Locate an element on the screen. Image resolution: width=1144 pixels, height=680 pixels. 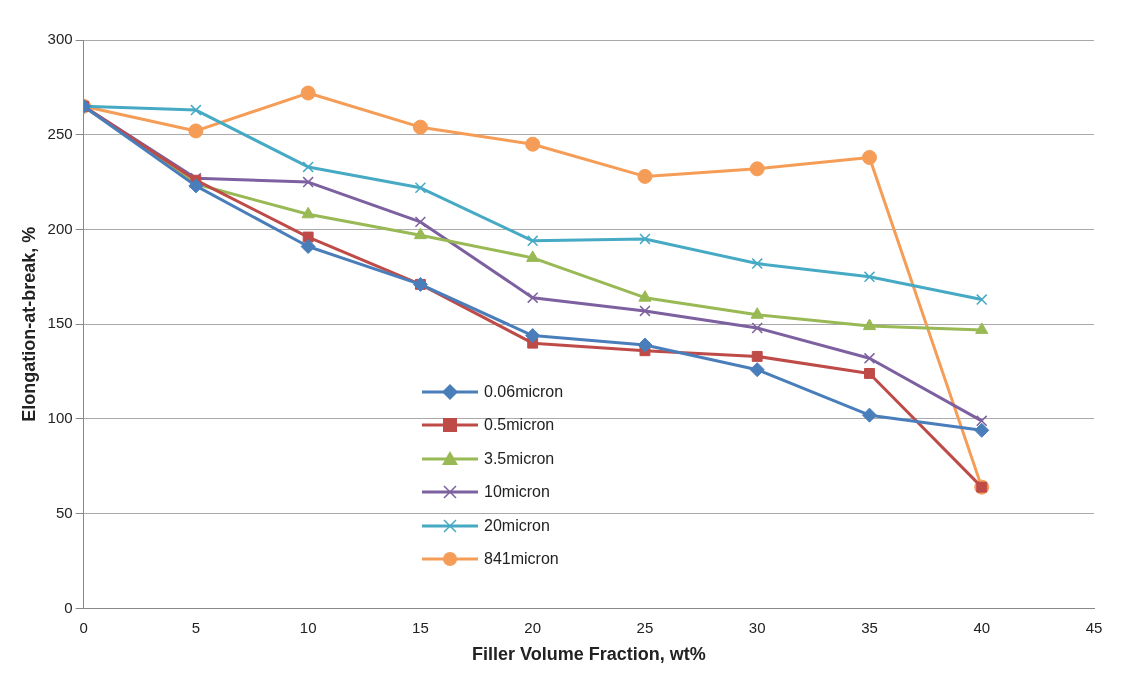
y-axis-title: Elongation-at-break, % is located at coordinates (28, 324).